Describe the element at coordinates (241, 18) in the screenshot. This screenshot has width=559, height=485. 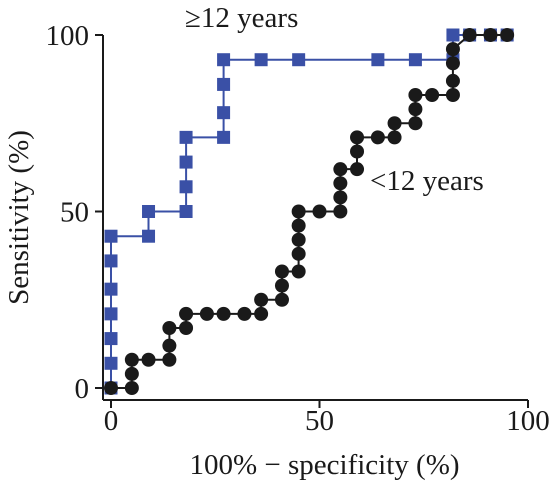
I see `series-label-ge12: ≥12 years` at that location.